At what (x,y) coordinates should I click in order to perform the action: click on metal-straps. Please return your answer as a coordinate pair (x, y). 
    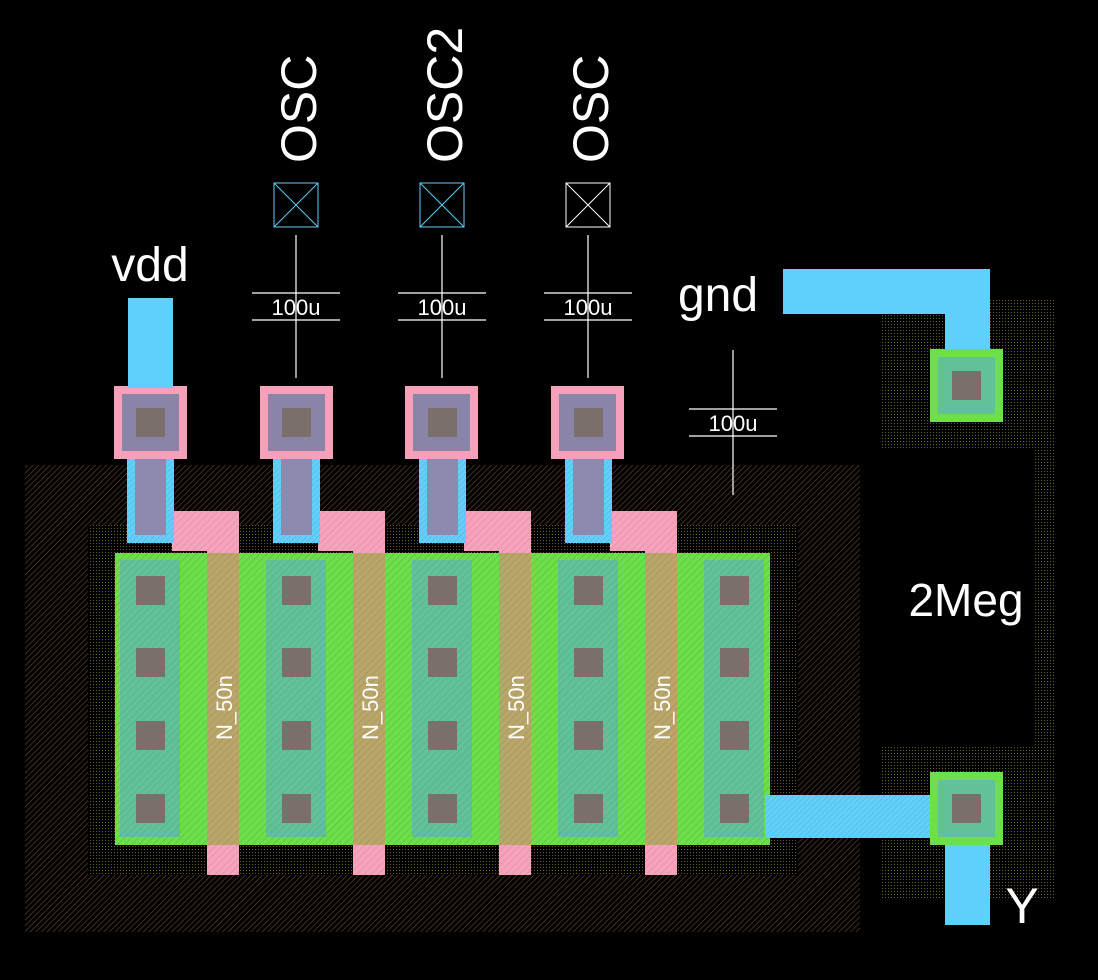
    Looking at the image, I should click on (369, 499).